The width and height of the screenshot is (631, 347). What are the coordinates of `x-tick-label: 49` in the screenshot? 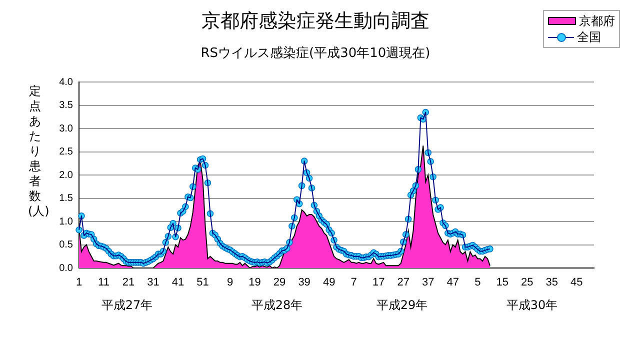 It's located at (329, 282).